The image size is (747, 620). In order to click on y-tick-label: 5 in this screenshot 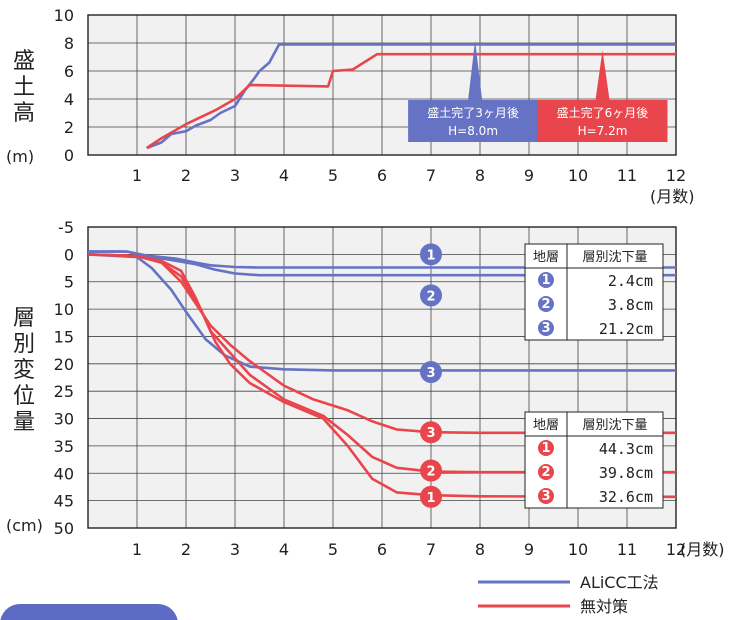, I will do `click(69, 282)`.